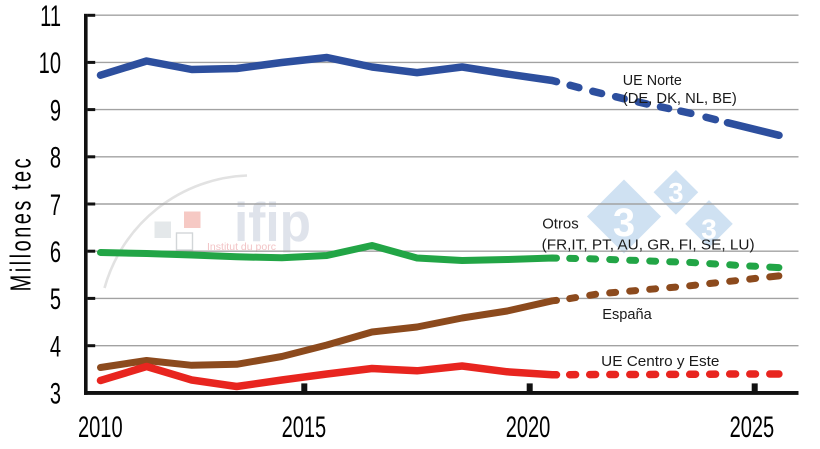 The image size is (820, 449). What do you see at coordinates (55, 205) in the screenshot?
I see `svg-text: 7` at bounding box center [55, 205].